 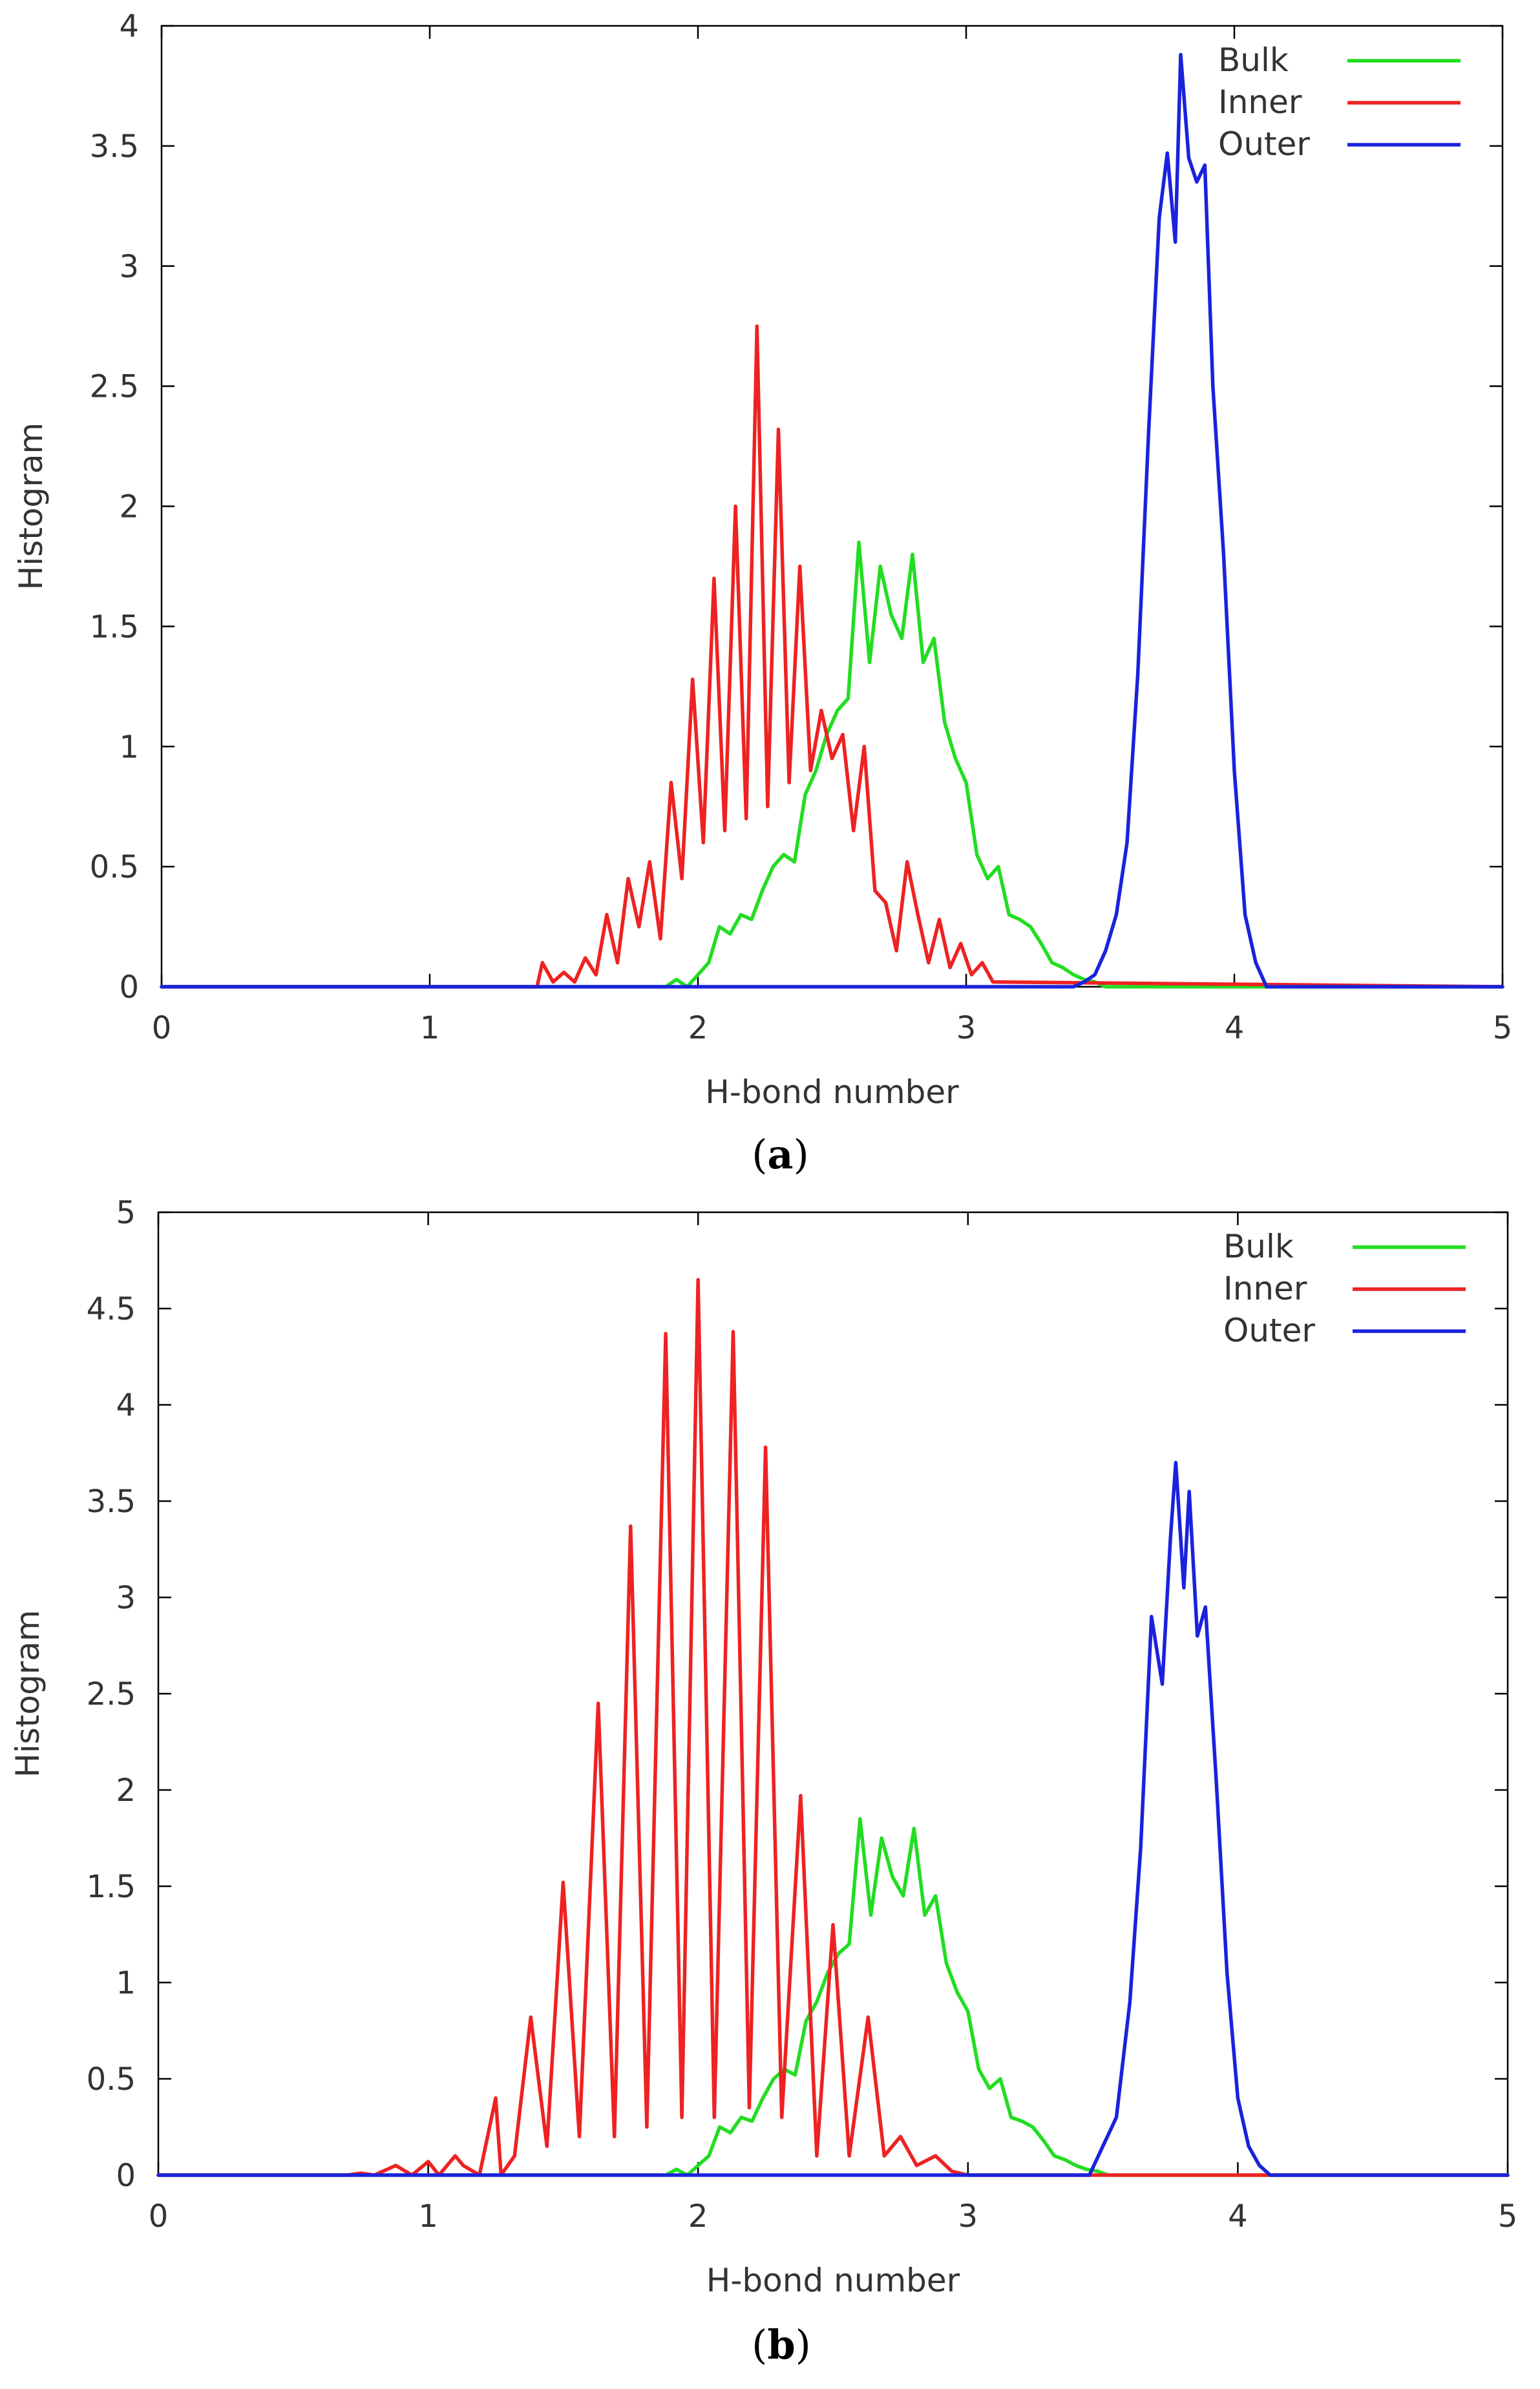 I want to click on caption-letter: b, so click(x=781, y=2344).